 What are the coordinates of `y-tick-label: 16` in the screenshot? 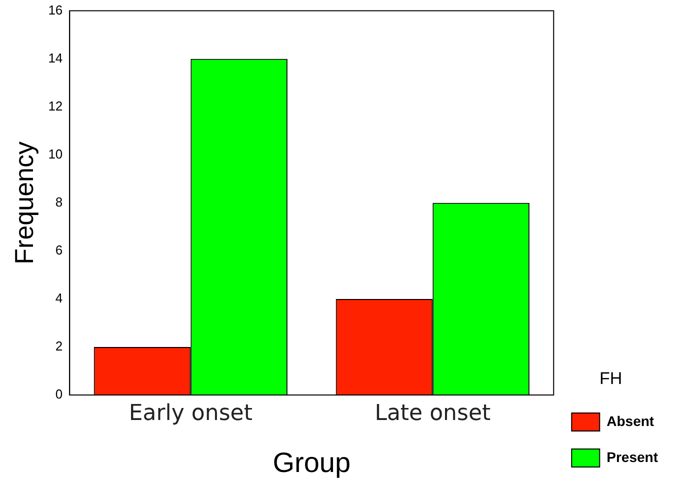 It's located at (55, 10).